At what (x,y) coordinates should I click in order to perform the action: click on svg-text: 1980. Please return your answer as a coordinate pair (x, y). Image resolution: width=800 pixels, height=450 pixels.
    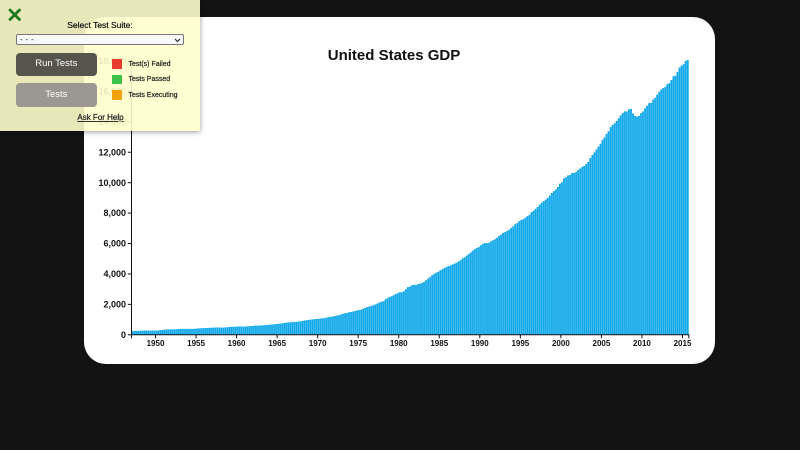
    Looking at the image, I should click on (399, 343).